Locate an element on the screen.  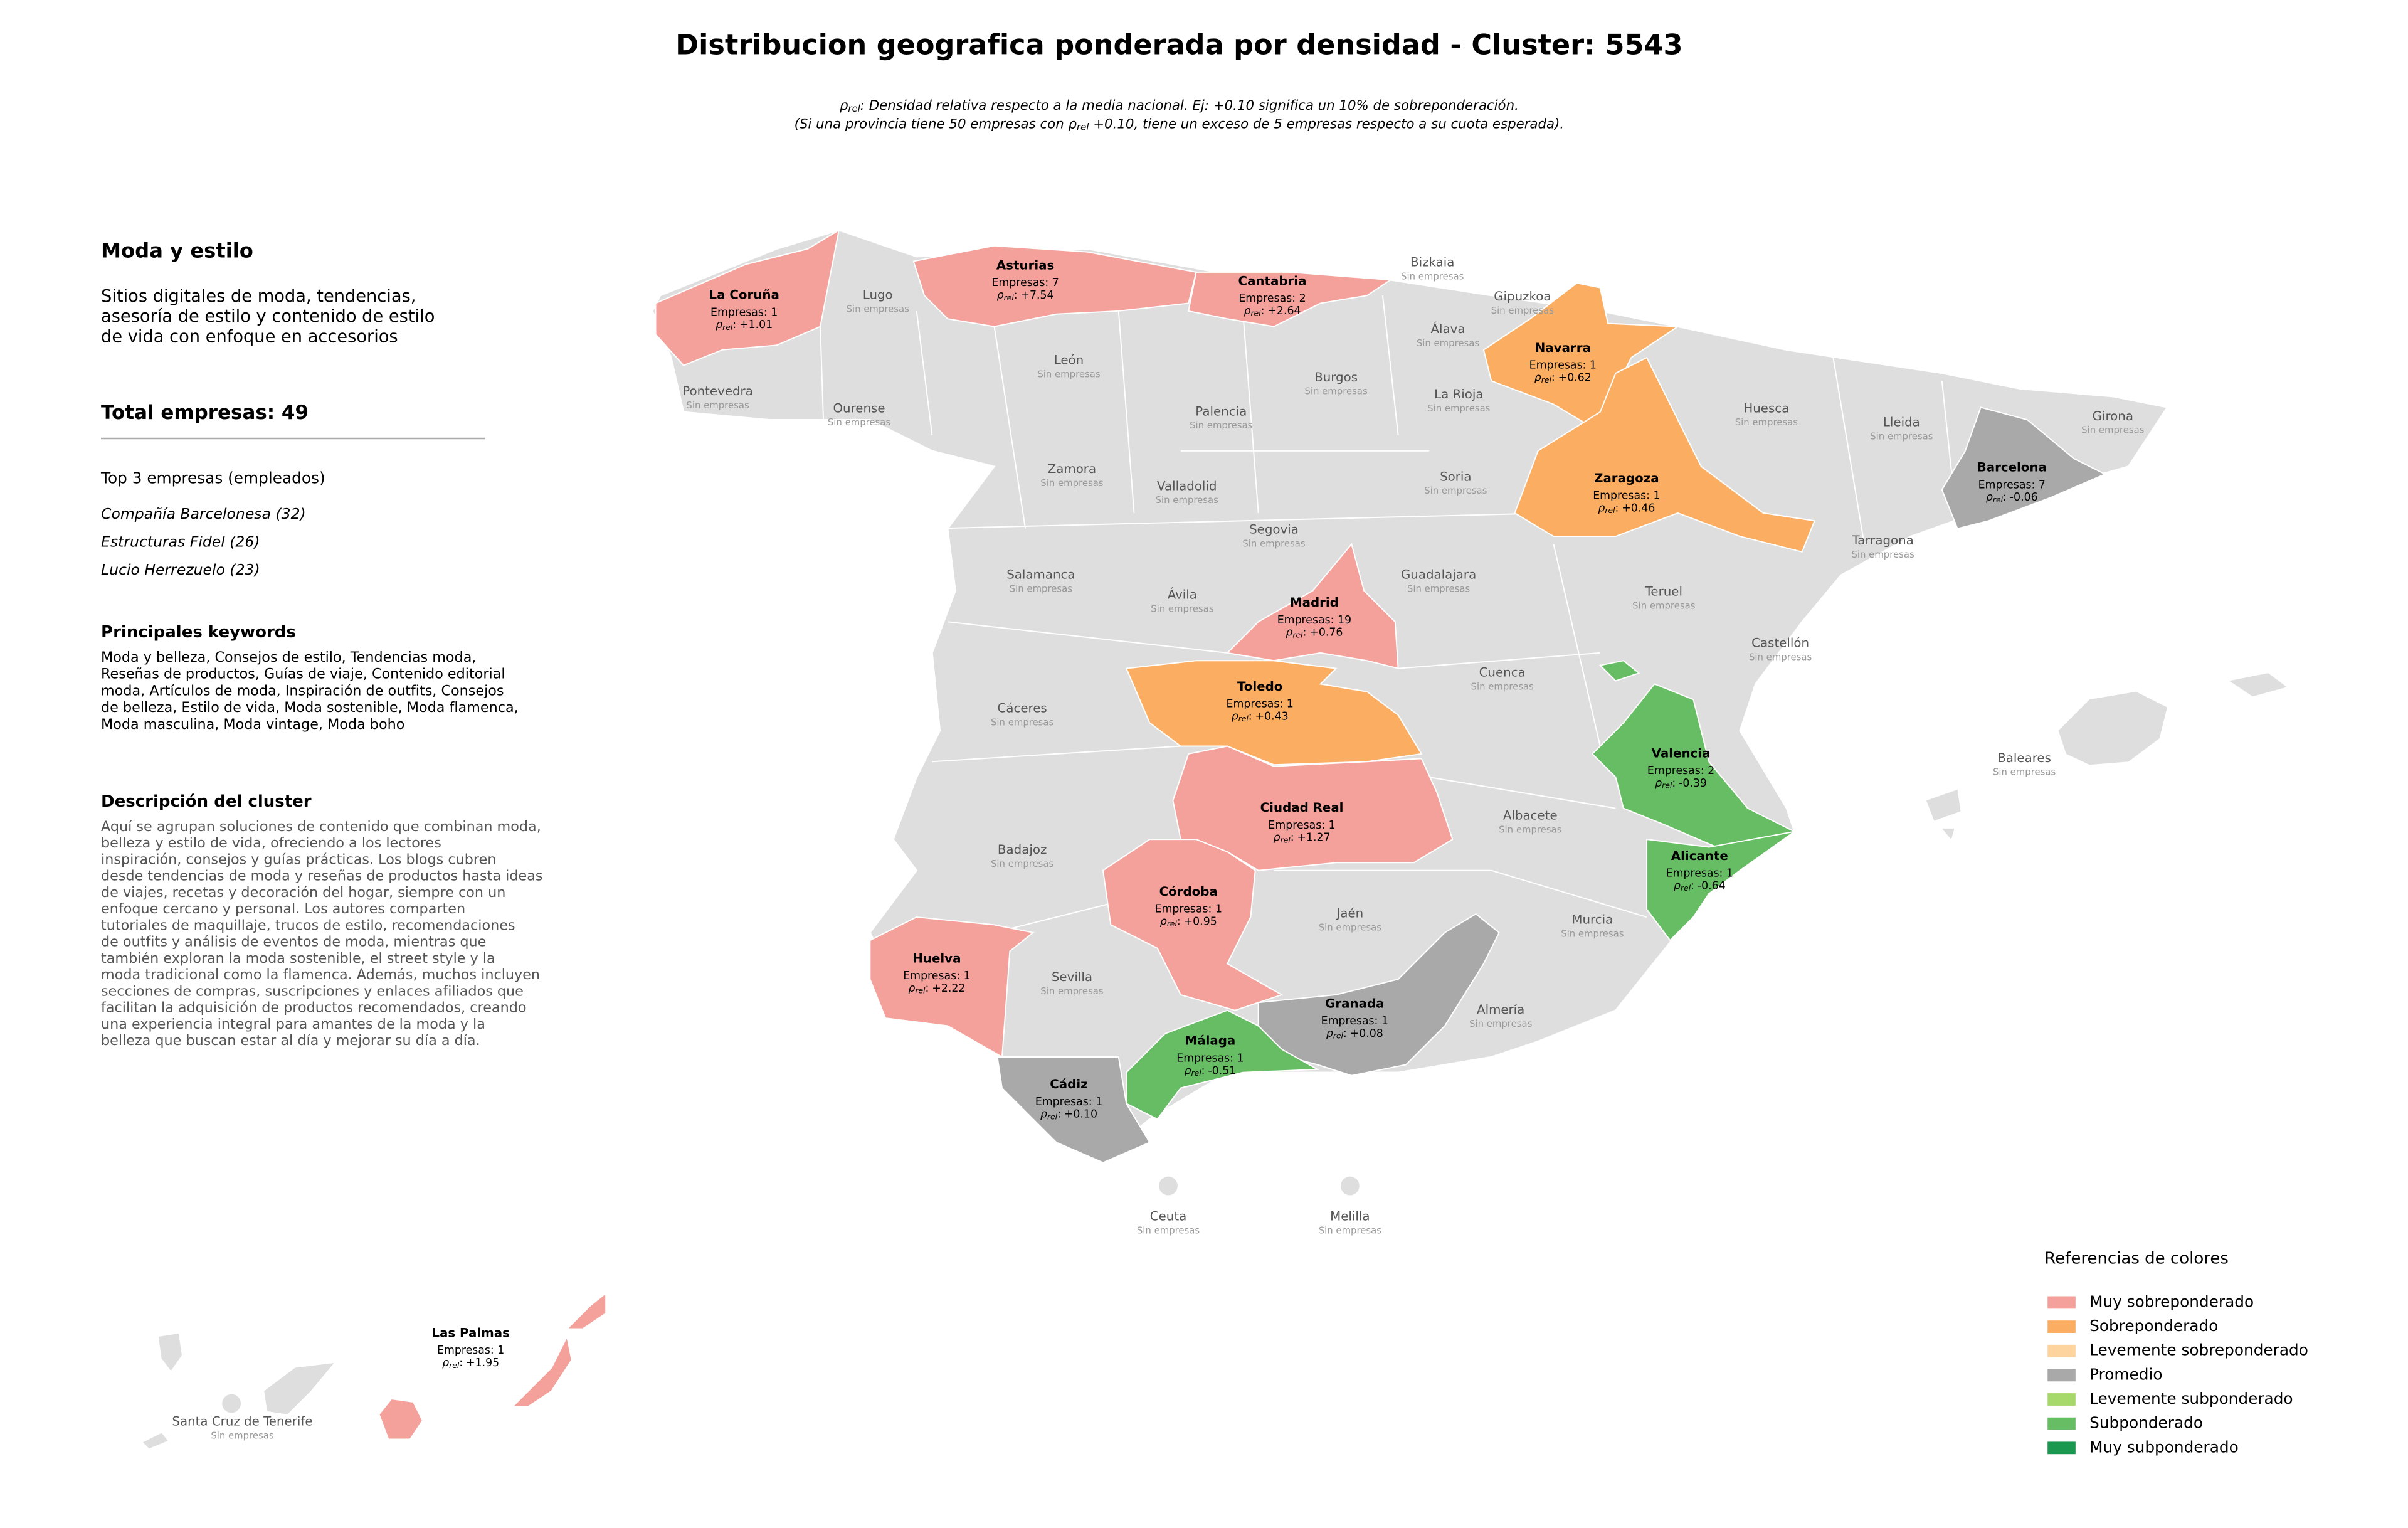
empty-province-name: Jaén is located at coordinates (1350, 913).